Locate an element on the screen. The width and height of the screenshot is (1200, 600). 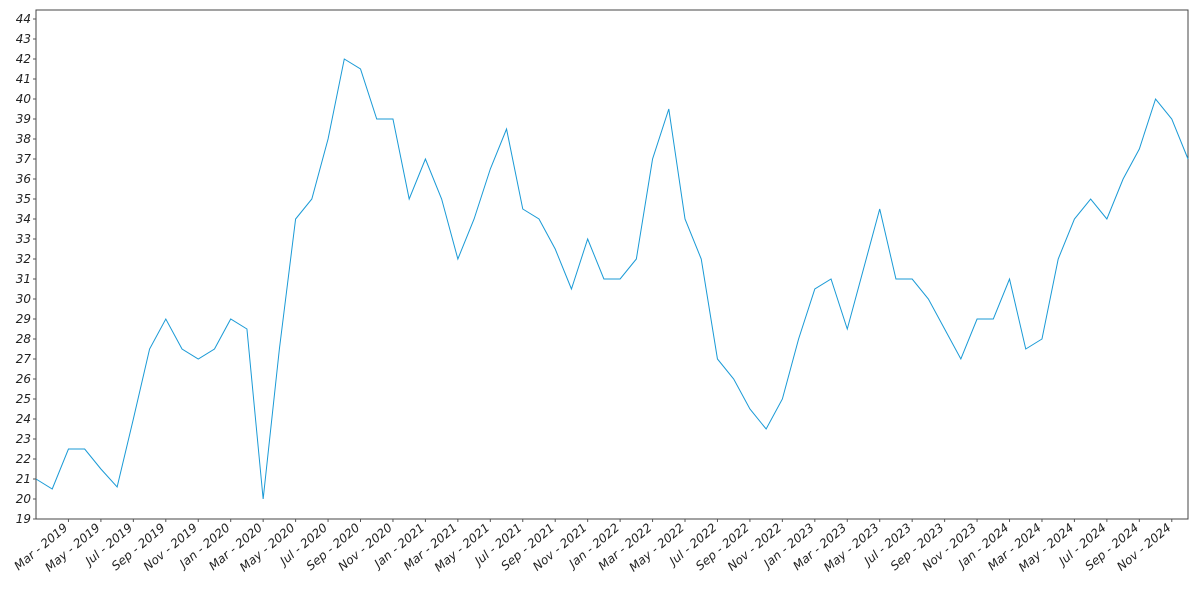
y-tick-label: 21 is located at coordinates (23, 479).